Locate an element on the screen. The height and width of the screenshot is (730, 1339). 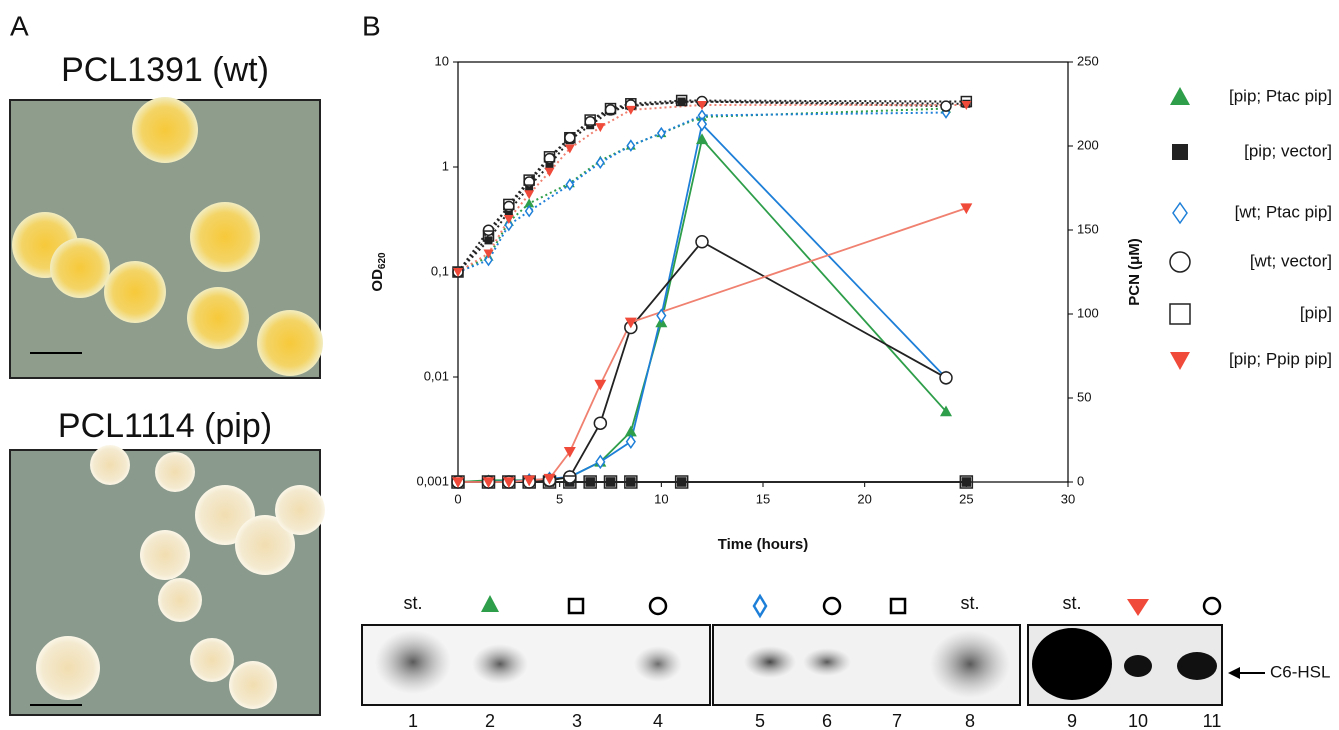
panel-label: B is located at coordinates (371, 25).